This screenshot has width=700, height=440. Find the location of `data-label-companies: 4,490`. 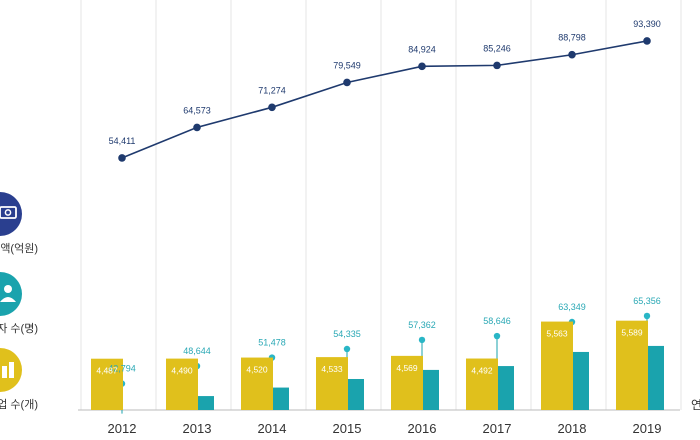

data-label-companies: 4,490 is located at coordinates (182, 371).